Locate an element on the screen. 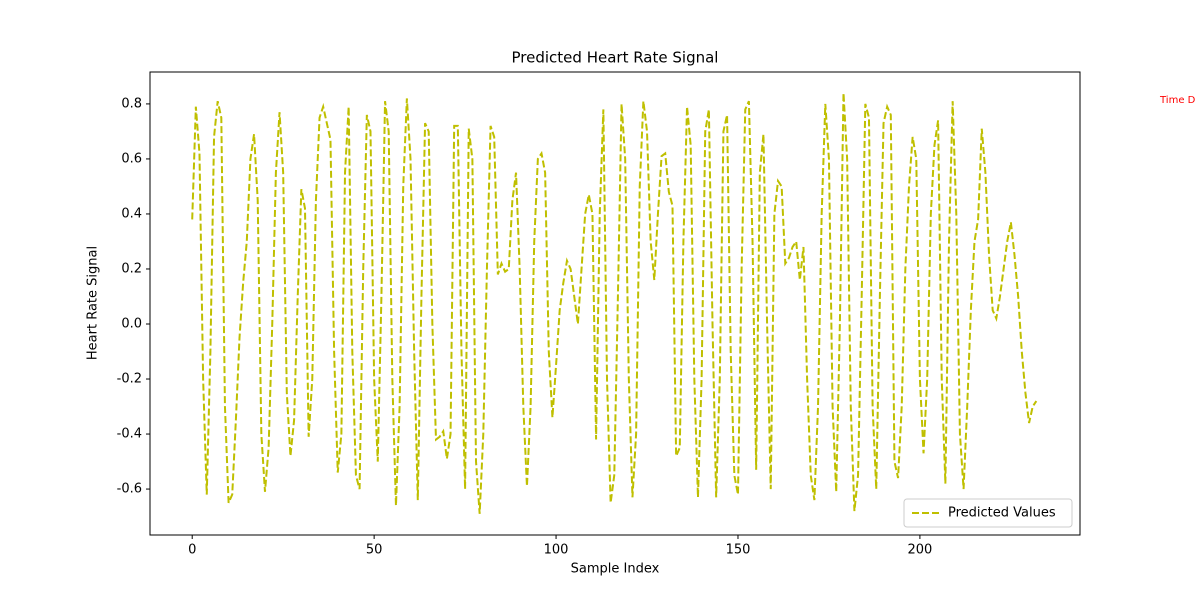  x-tick-label: 50 is located at coordinates (374, 550).